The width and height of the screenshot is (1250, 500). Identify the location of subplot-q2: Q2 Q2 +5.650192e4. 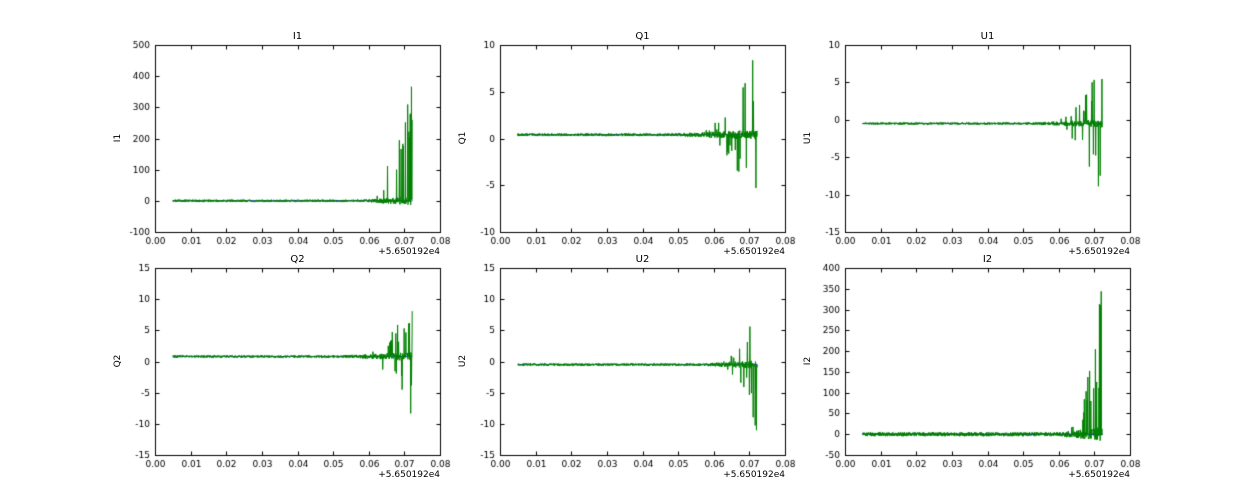
(282, 377).